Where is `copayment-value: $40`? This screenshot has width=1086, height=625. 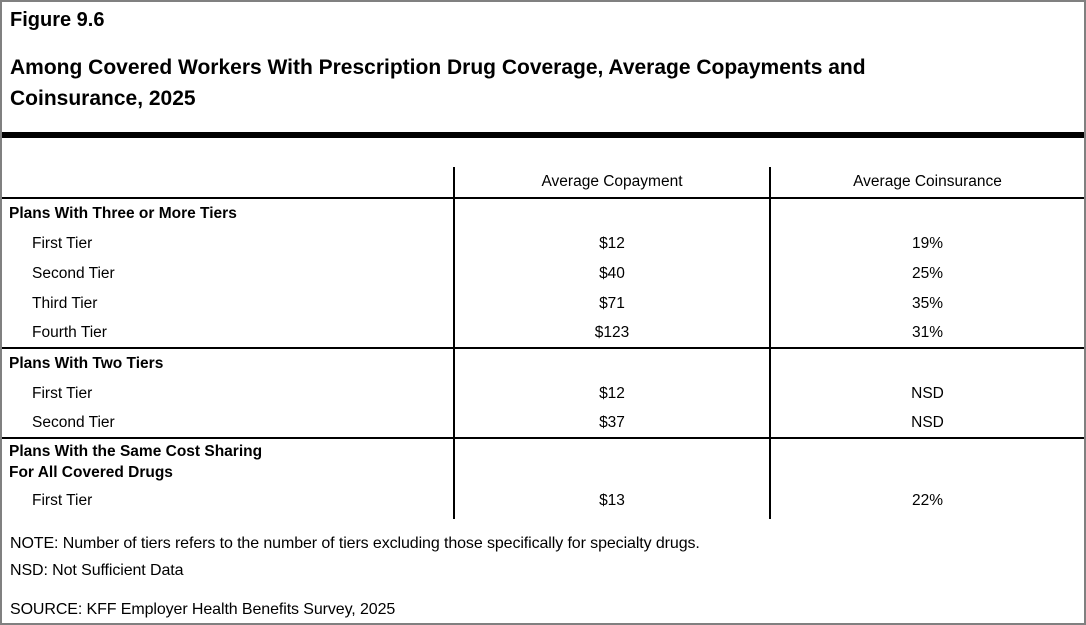 copayment-value: $40 is located at coordinates (611, 274).